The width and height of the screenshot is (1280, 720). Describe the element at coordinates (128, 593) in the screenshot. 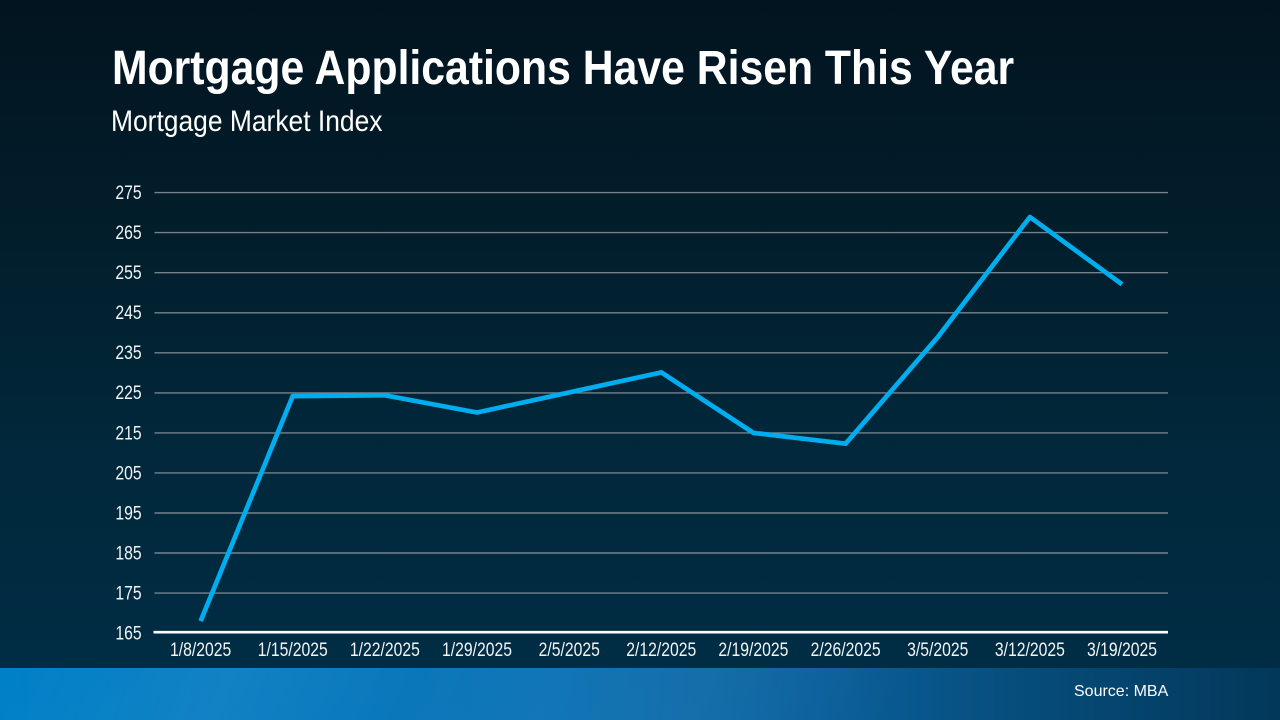

I see `svg-text: 175` at that location.